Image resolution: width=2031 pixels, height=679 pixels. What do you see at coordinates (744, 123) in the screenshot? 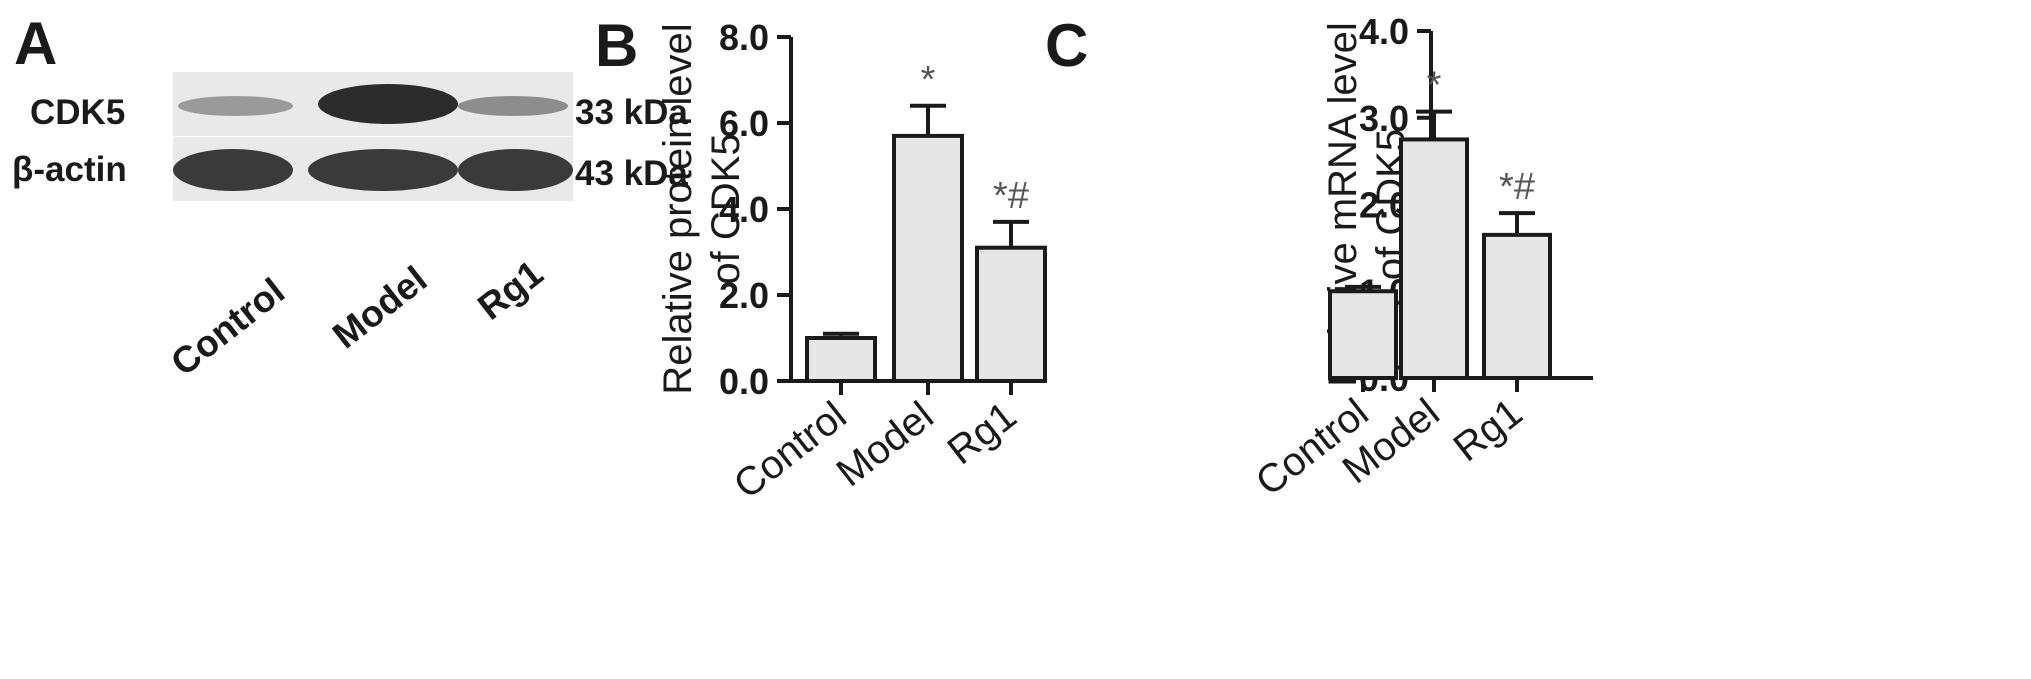
I see `b-y-tick-label: 6.0` at bounding box center [744, 123].